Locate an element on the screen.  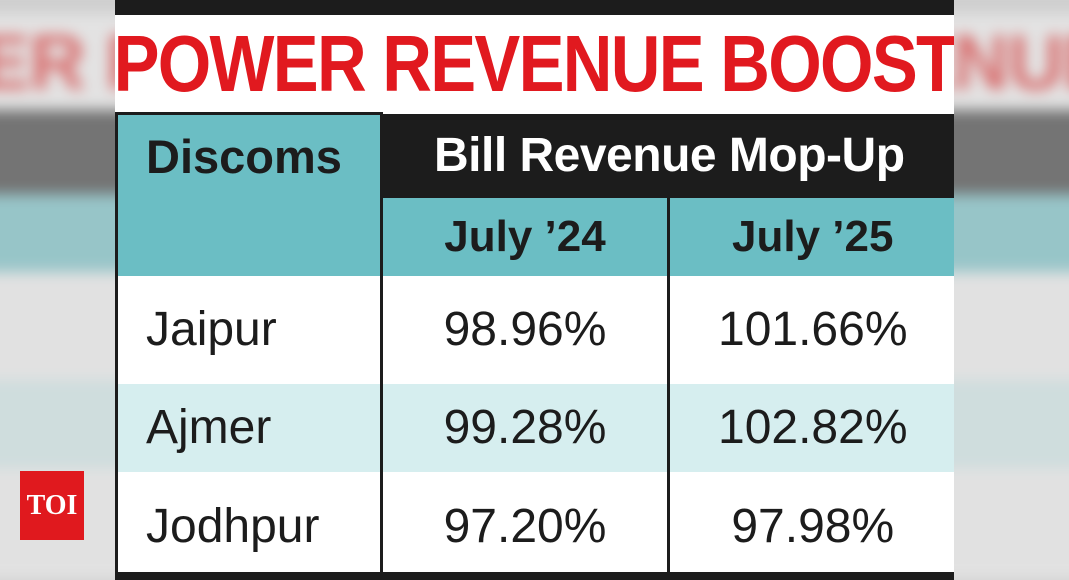
bill-revenue-header: Bill Revenue Mop-Up is located at coordinates (667, 155).